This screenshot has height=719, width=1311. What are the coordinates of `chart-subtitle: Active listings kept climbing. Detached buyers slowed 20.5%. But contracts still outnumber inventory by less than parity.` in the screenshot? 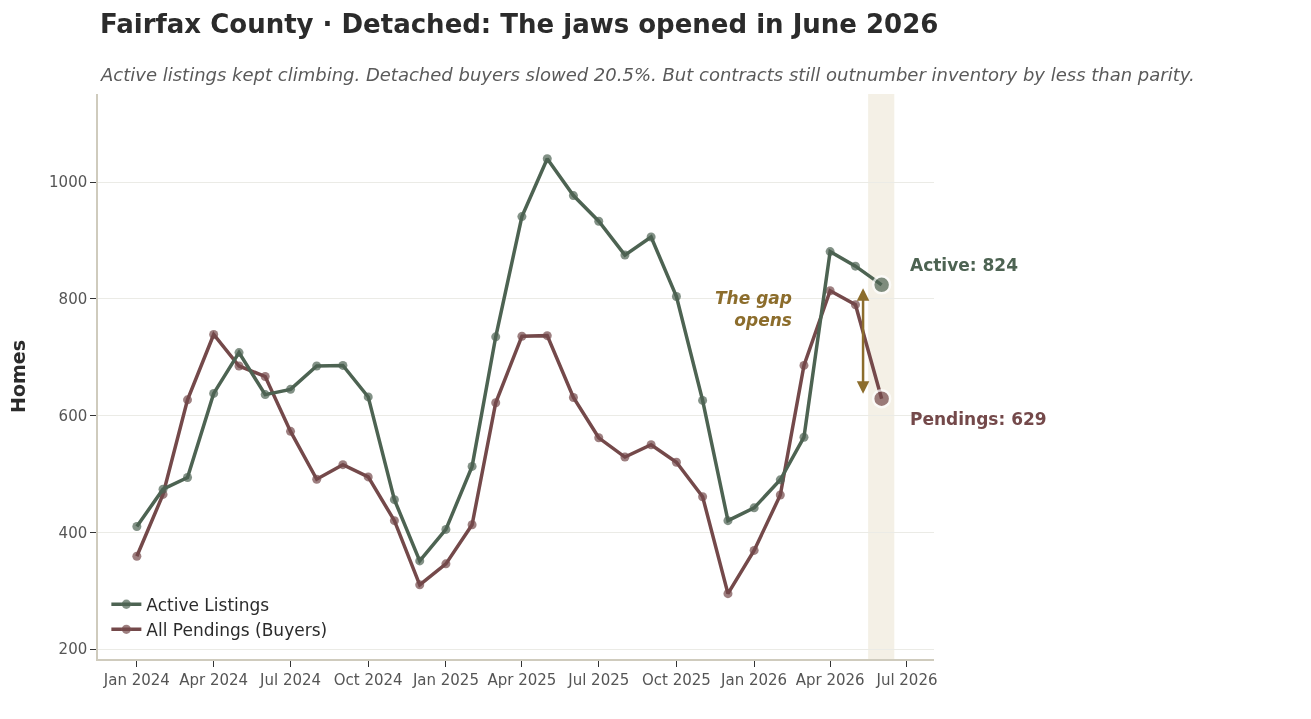 It's located at (647, 74).